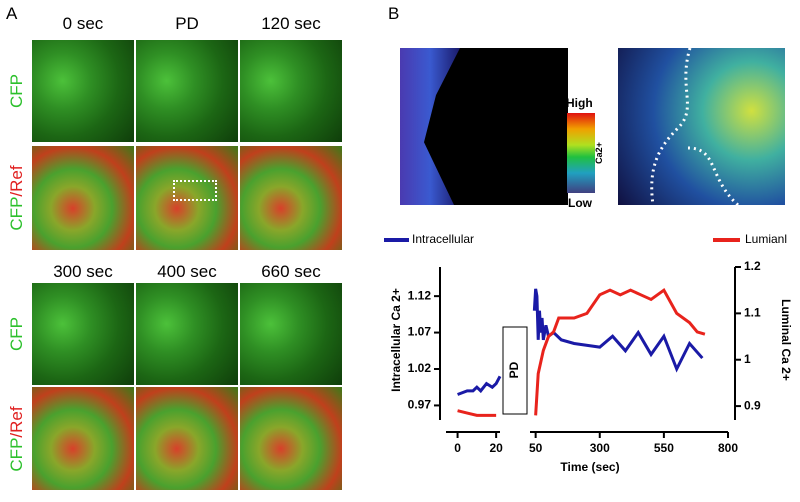 This screenshot has width=800, height=502. Describe the element at coordinates (83, 23) in the screenshot. I see `time-label: 0 sec` at that location.